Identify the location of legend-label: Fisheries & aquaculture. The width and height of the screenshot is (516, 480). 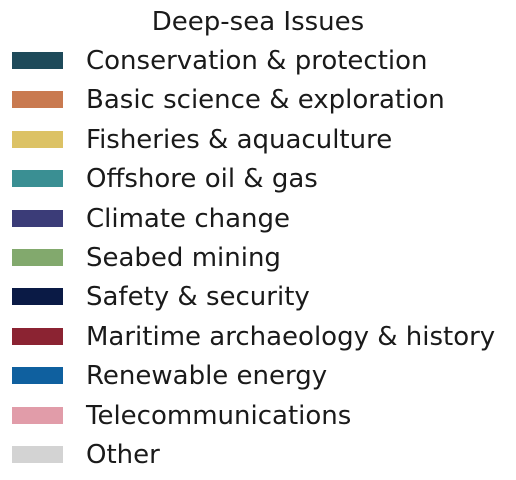
(239, 139).